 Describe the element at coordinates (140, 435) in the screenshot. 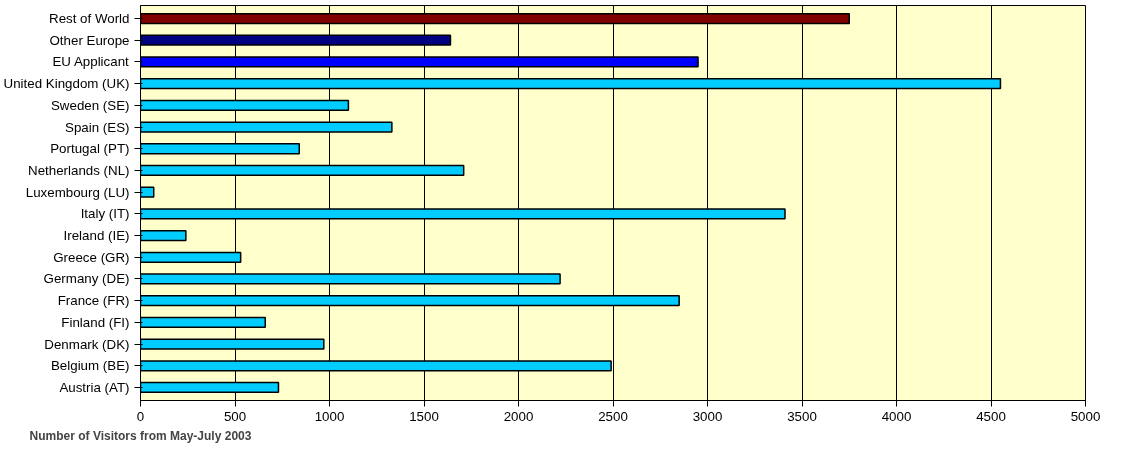

I see `x-axis-title: Number of Visitors from May-July 2003` at that location.